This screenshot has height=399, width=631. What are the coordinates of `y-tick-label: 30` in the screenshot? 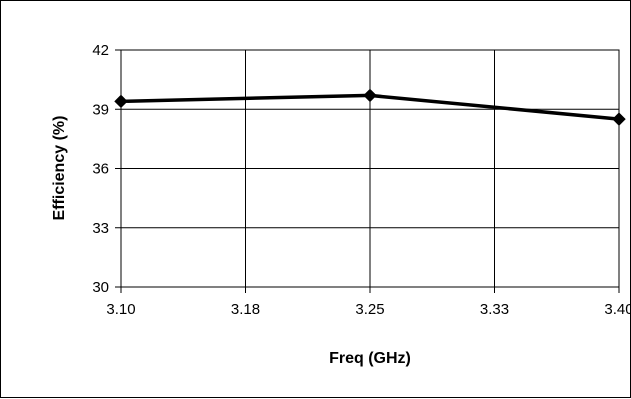 It's located at (100, 287).